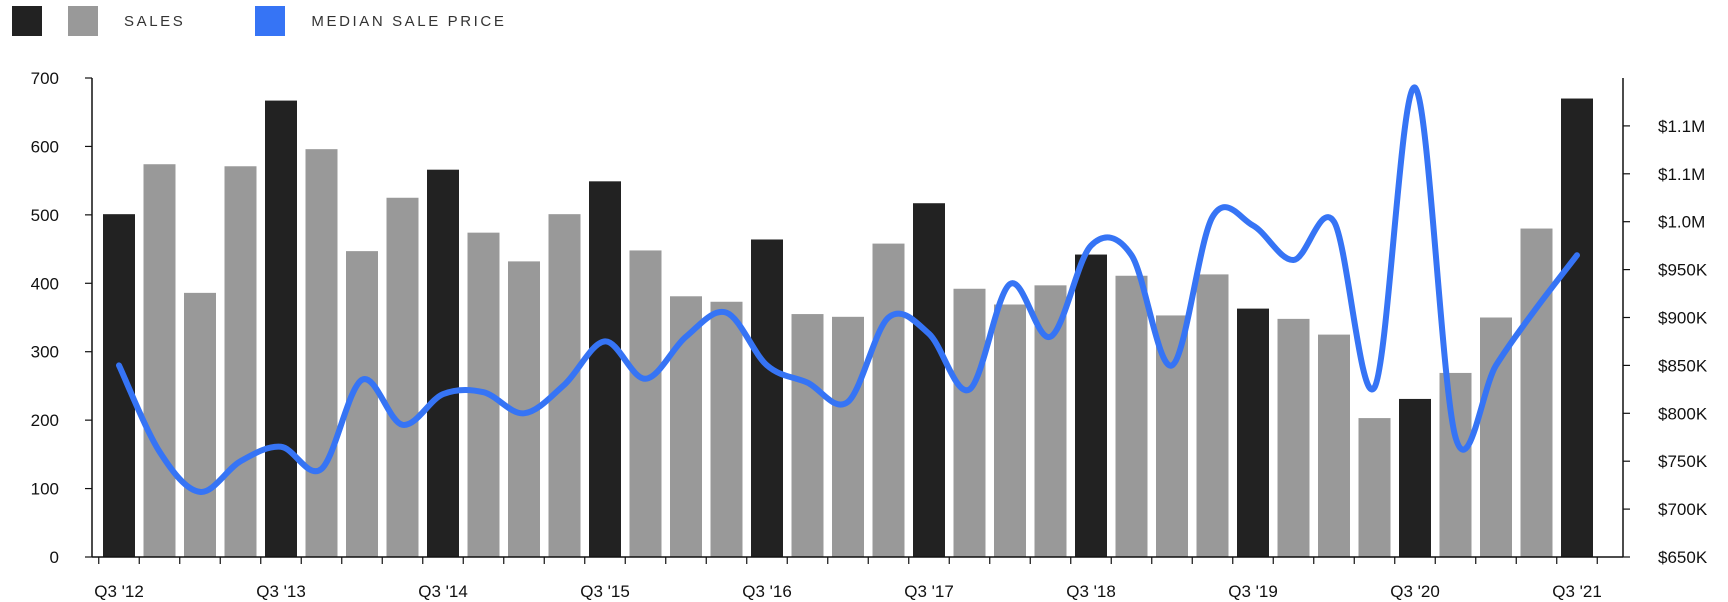 This screenshot has height=602, width=1728. What do you see at coordinates (605, 591) in the screenshot?
I see `x-tick-label-12: Q3 '15` at bounding box center [605, 591].